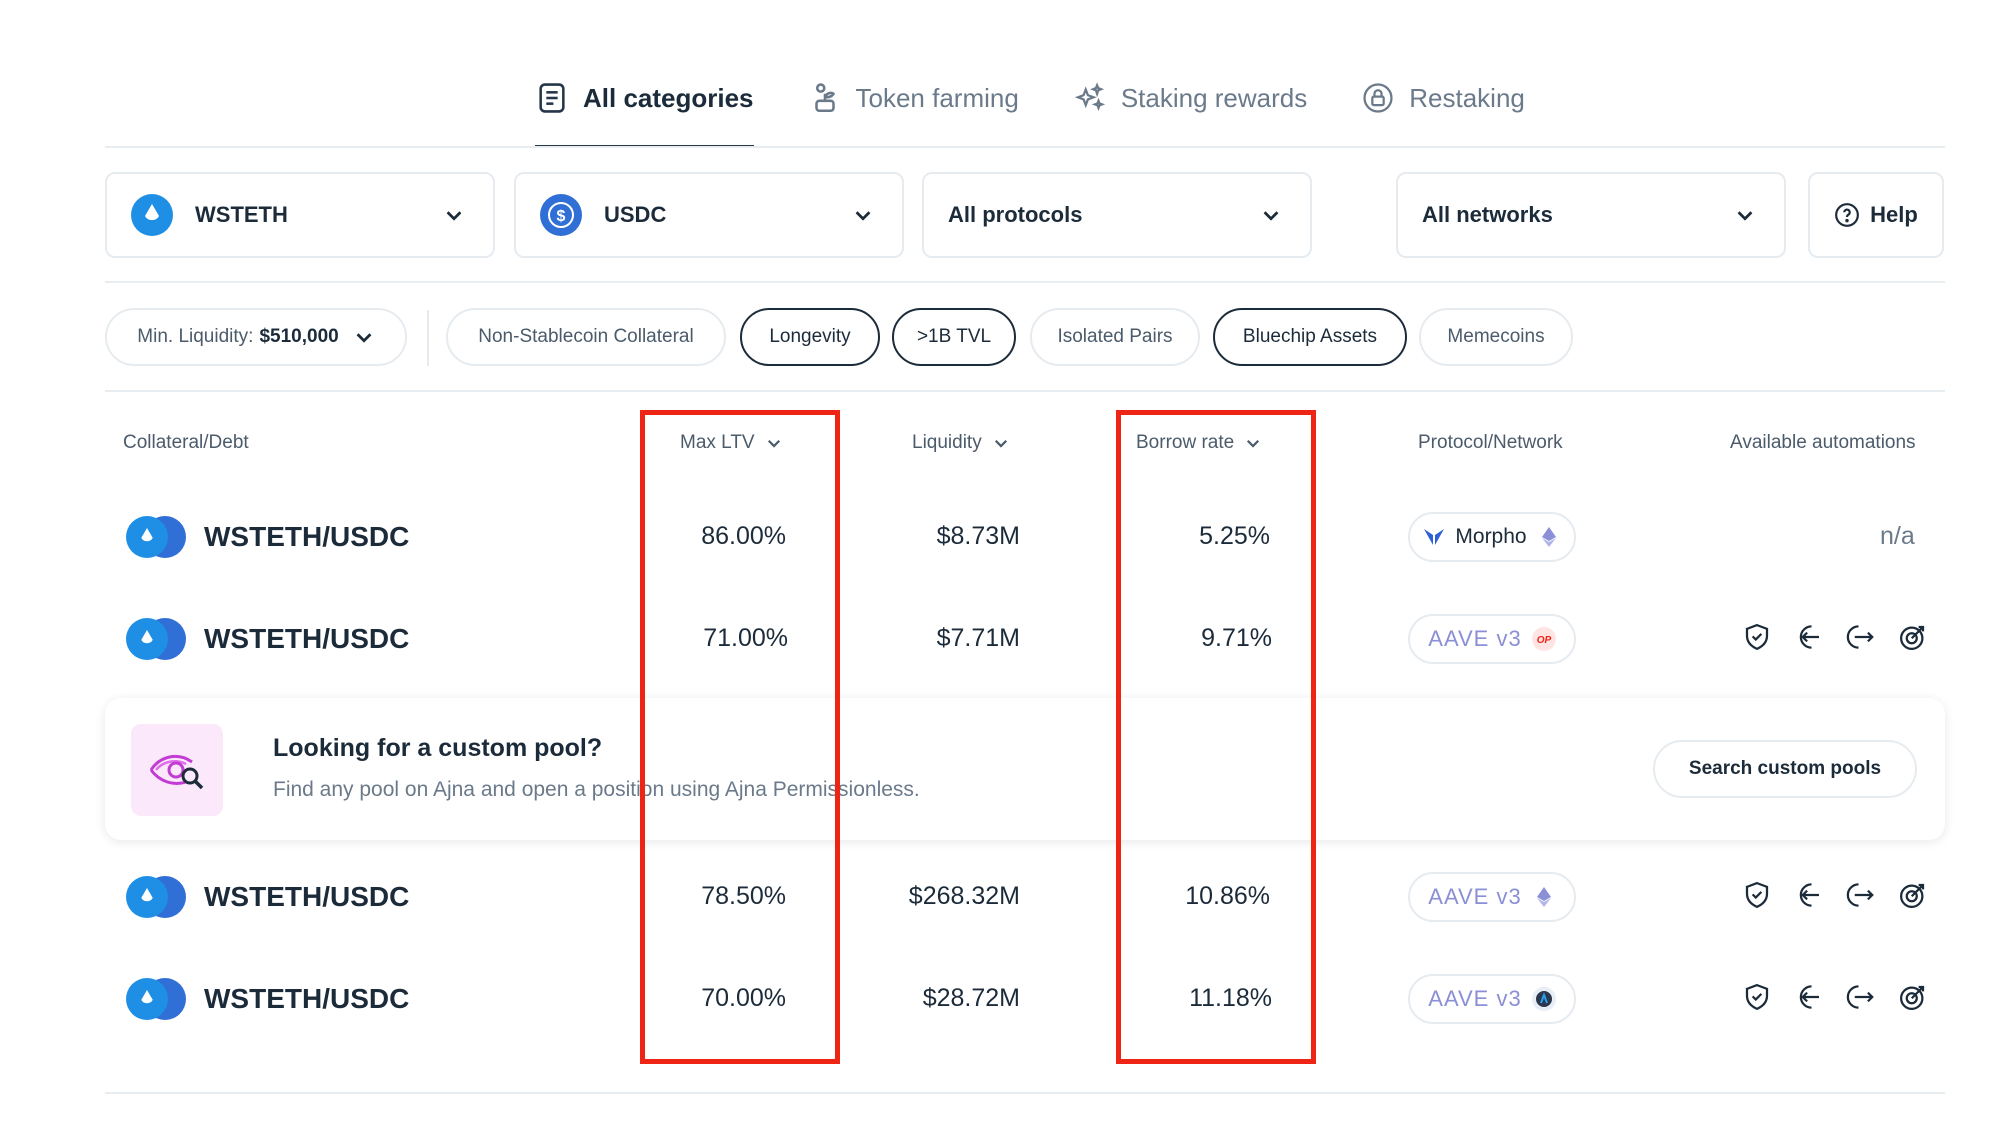 The image size is (2000, 1127). Describe the element at coordinates (177, 770) in the screenshot. I see `eye-search-icon` at that location.